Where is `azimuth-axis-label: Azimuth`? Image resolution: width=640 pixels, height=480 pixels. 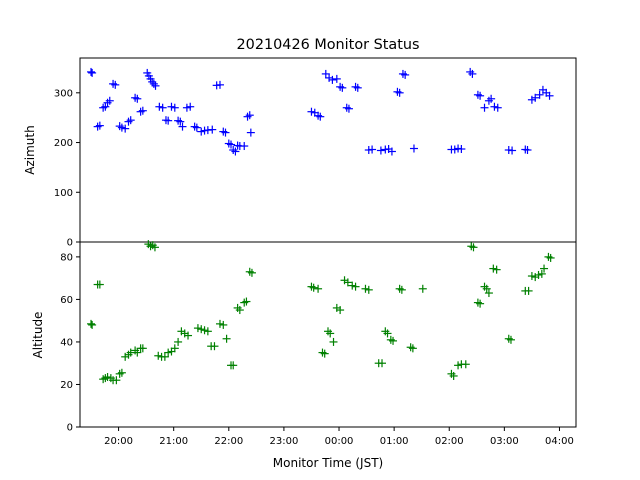 azimuth-axis-label: Azimuth is located at coordinates (30, 149).